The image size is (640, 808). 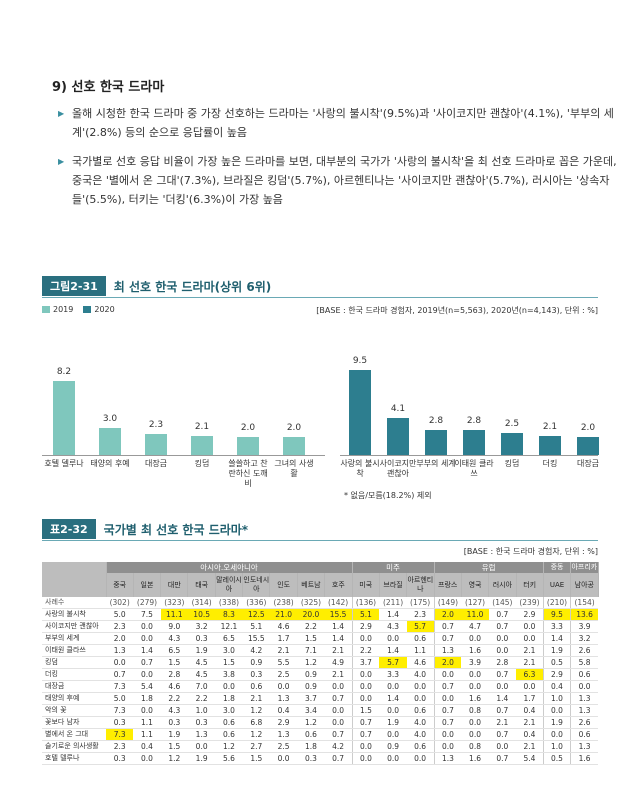 What do you see at coordinates (156, 286) in the screenshot?
I see `figure-header: 그림2-31 최 선호 한국 드라마(상위 6위)` at bounding box center [156, 286].